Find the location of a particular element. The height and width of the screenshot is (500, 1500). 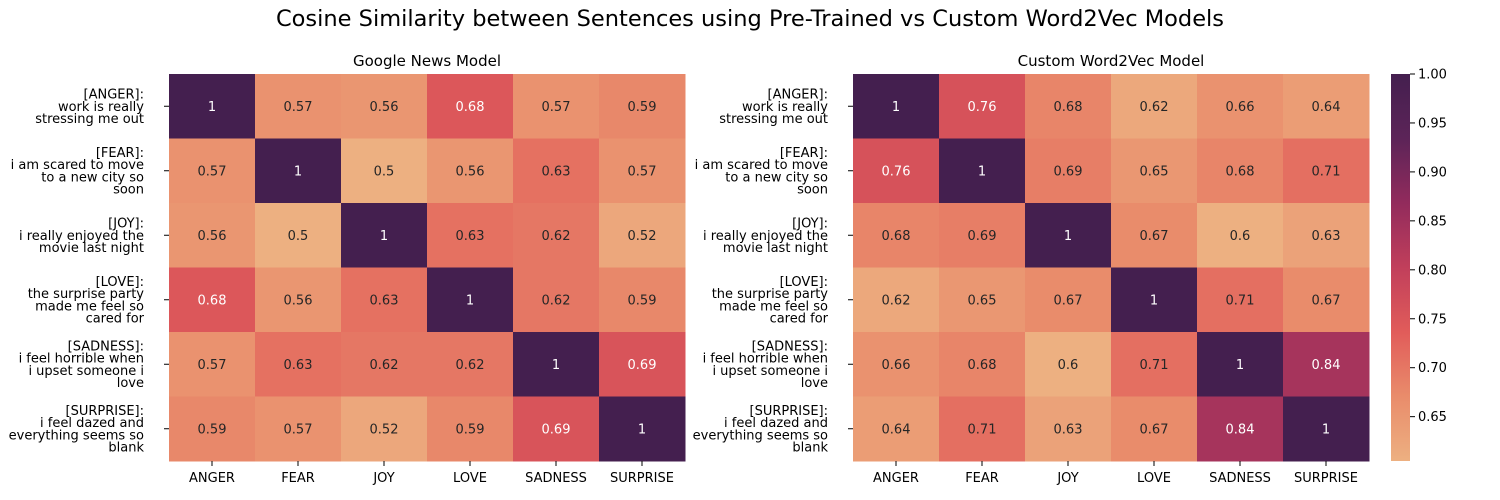

heatmap-1-y-tick-label: [LOVE]: is located at coordinates (120, 282).